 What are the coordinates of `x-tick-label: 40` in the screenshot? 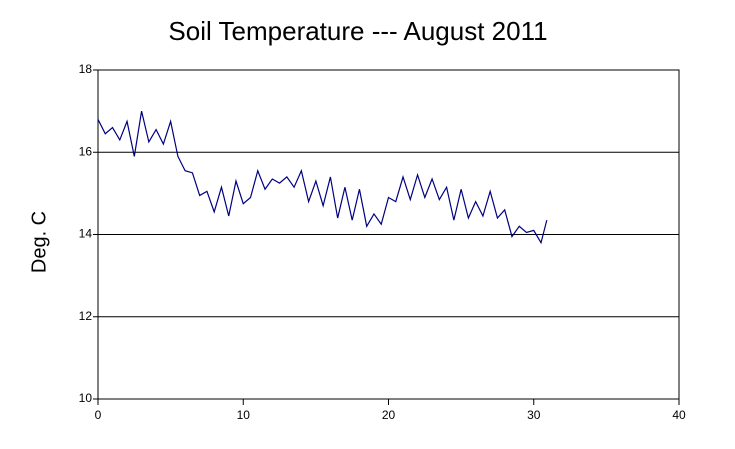 It's located at (679, 415).